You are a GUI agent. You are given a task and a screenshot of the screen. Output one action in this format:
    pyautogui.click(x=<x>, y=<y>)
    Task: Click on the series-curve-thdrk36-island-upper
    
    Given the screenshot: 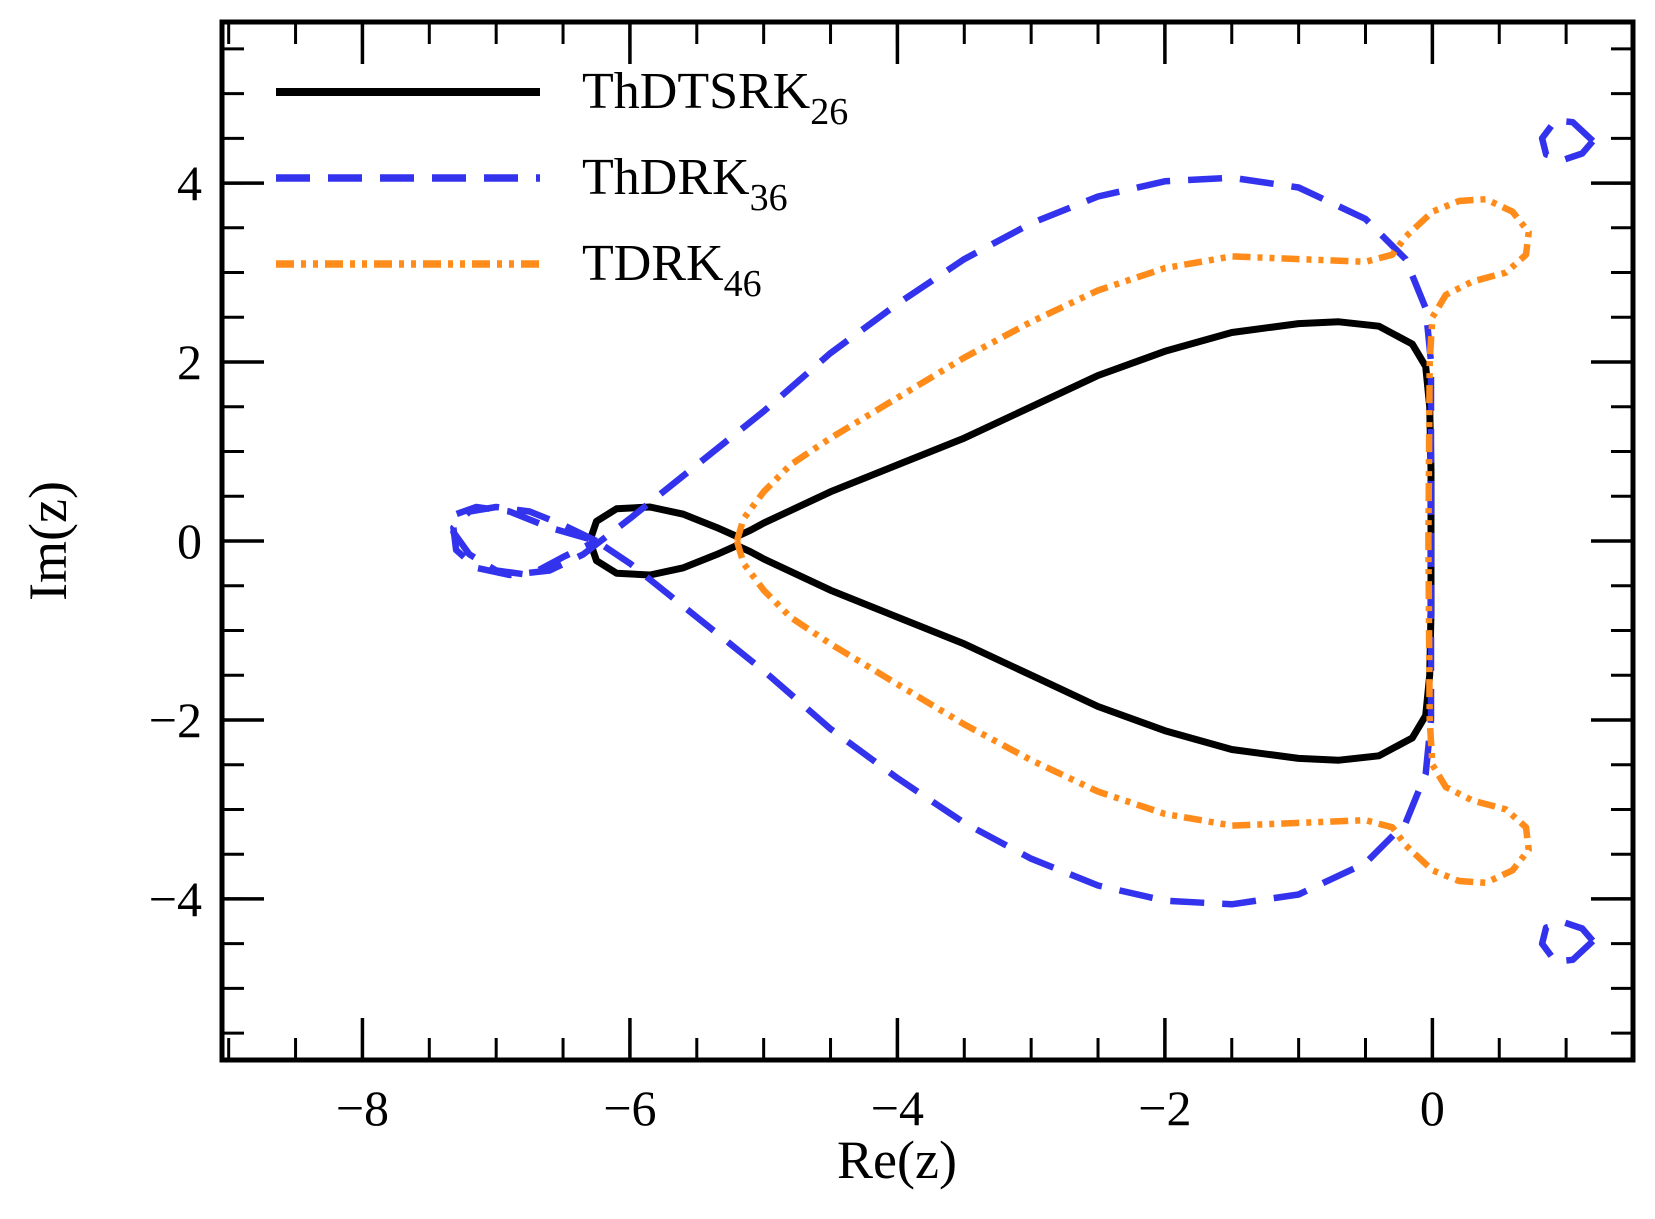 What is the action you would take?
    pyautogui.click(x=1567, y=140)
    